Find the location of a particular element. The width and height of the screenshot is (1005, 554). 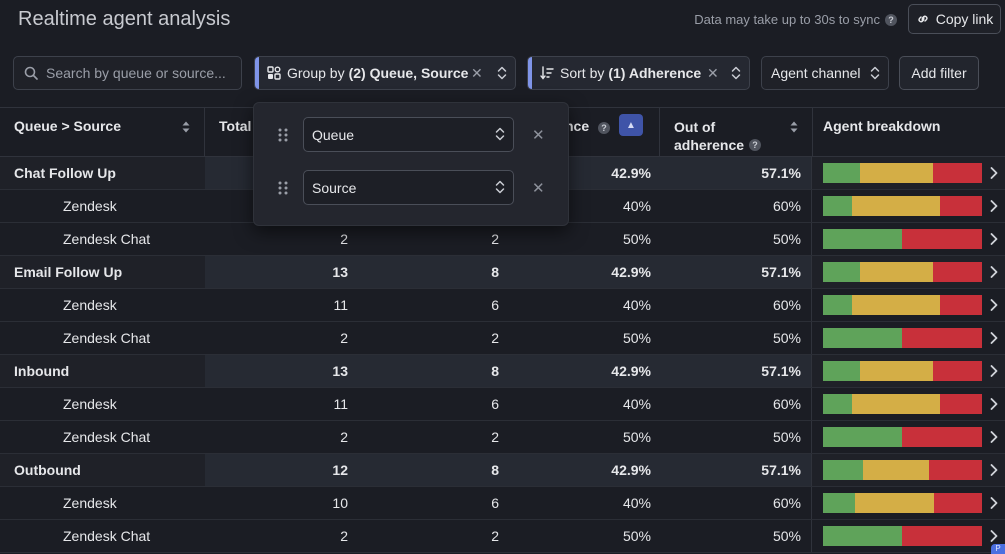

header-in-adherence-label: nce is located at coordinates (577, 126).